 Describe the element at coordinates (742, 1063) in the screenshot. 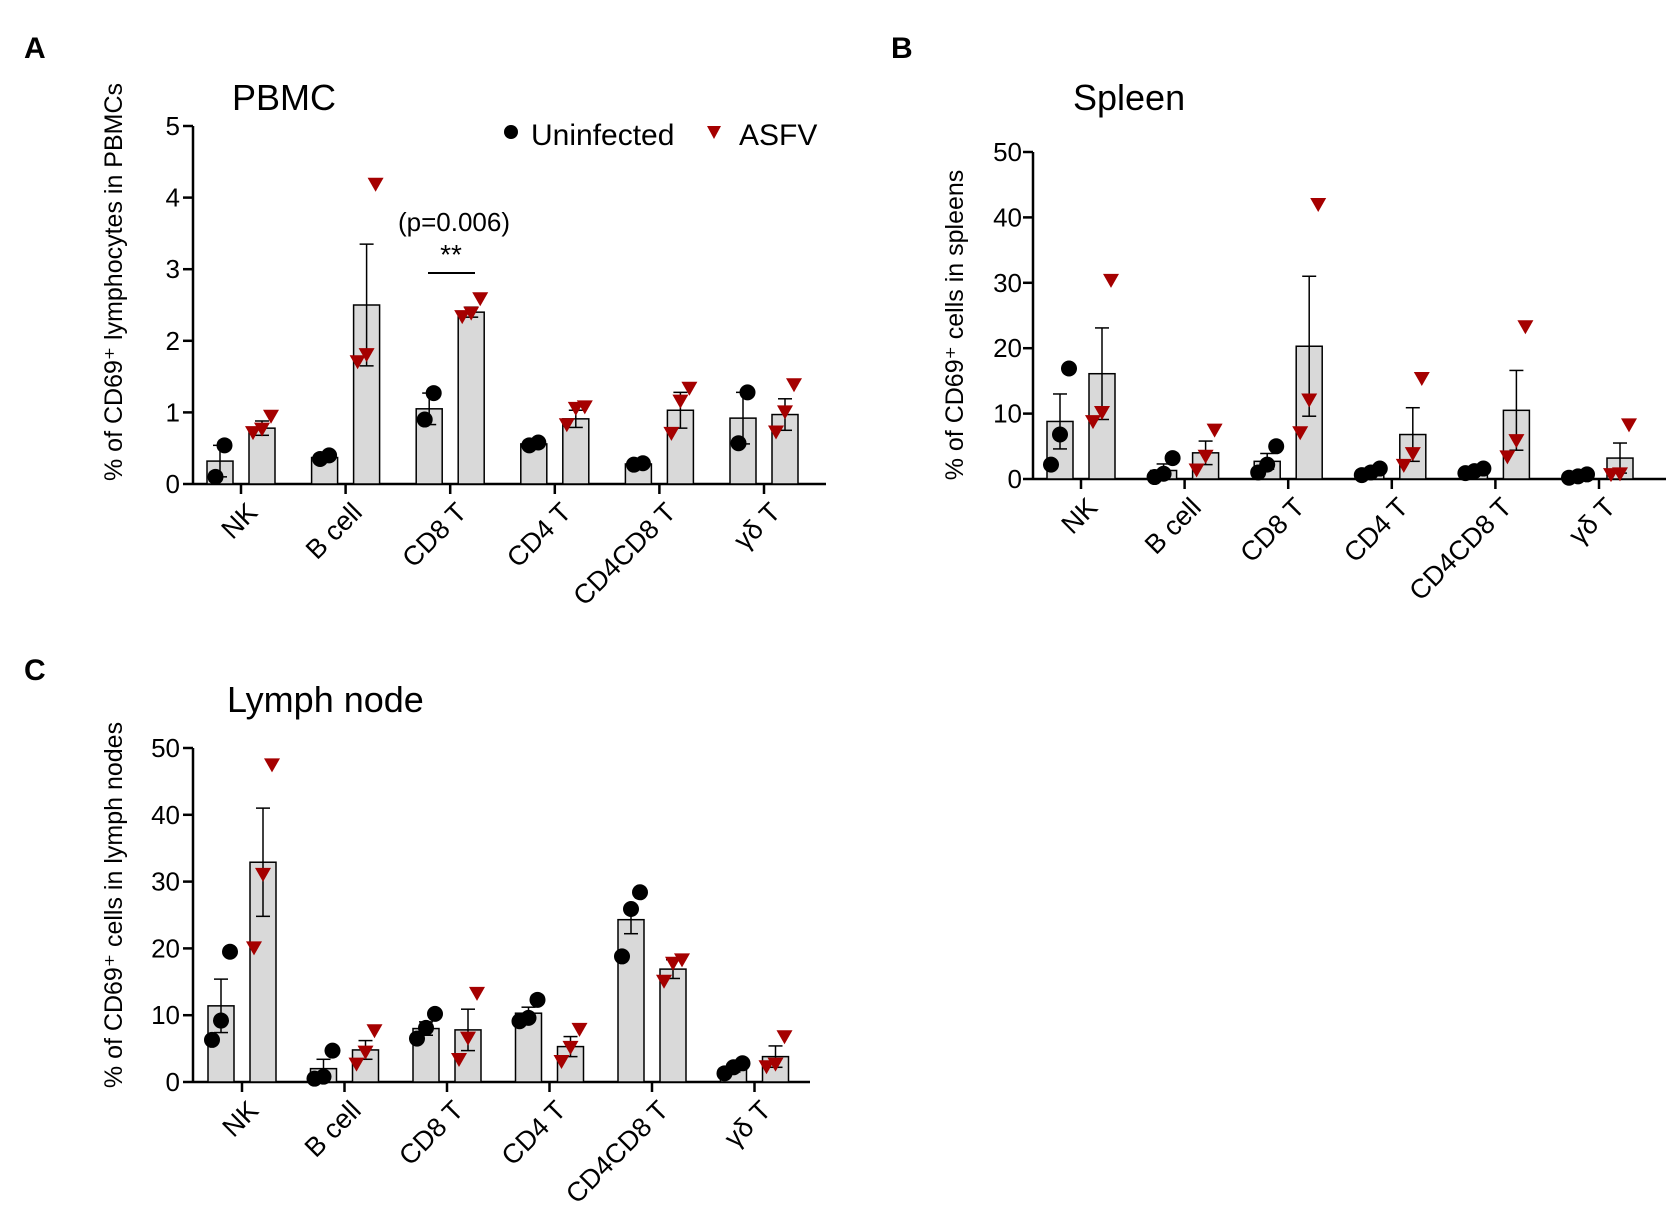

I see `panel-c-point-uninfected-t` at that location.